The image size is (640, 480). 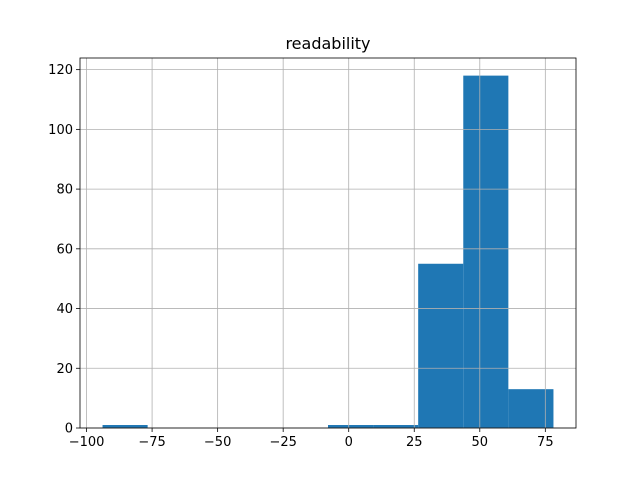 What do you see at coordinates (64, 190) in the screenshot?
I see `y-tick-label: 80` at bounding box center [64, 190].